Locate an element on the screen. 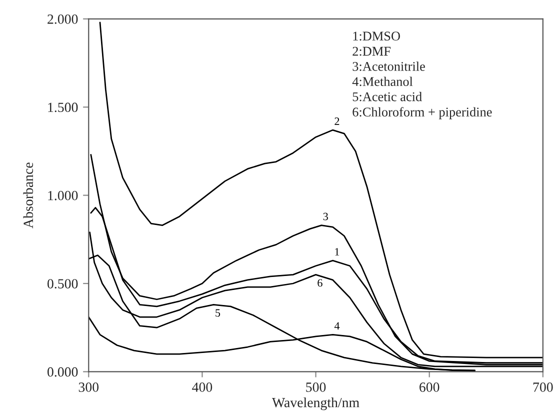 This screenshot has width=554, height=420. x-axis-title: Wavelength/nm is located at coordinates (316, 403).